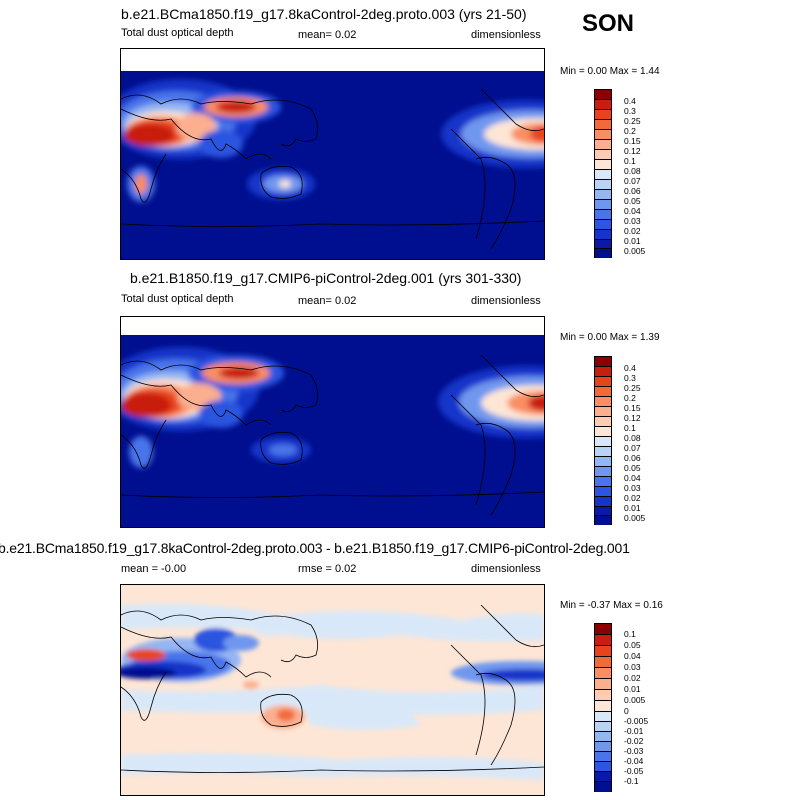 This screenshot has height=800, width=800. What do you see at coordinates (634, 751) in the screenshot?
I see `colorbar-tick-label: -0.03` at bounding box center [634, 751].